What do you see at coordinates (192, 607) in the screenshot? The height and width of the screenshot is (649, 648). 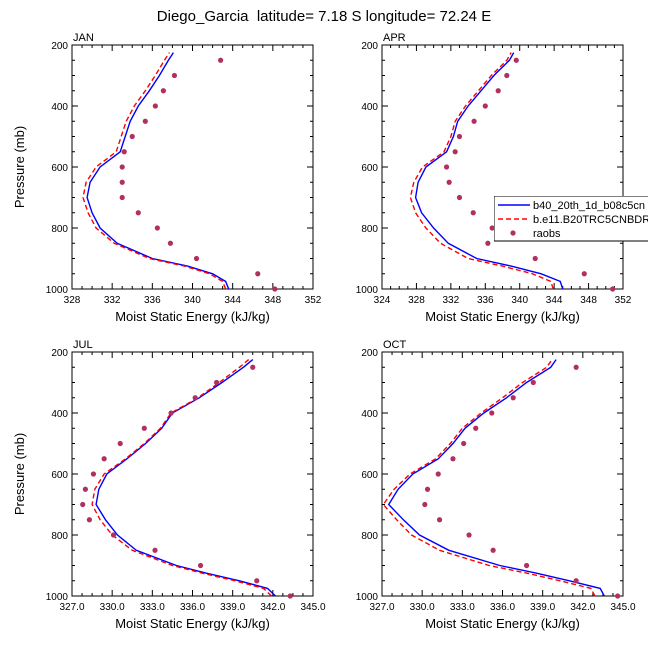 I see `x-tick-label: 336.0` at bounding box center [192, 607].